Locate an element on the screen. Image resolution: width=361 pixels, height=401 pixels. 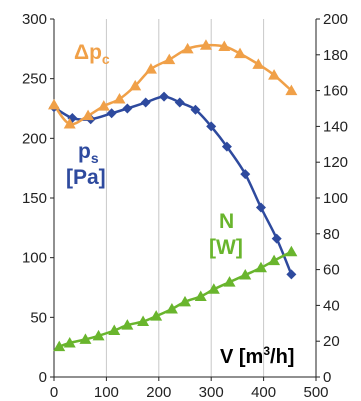
x-tick-label: 200 is located at coordinates (158, 392).